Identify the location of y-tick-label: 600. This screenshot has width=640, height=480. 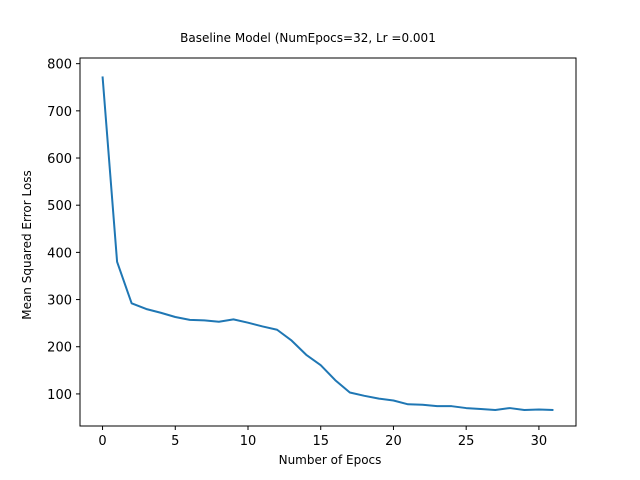
(59, 159).